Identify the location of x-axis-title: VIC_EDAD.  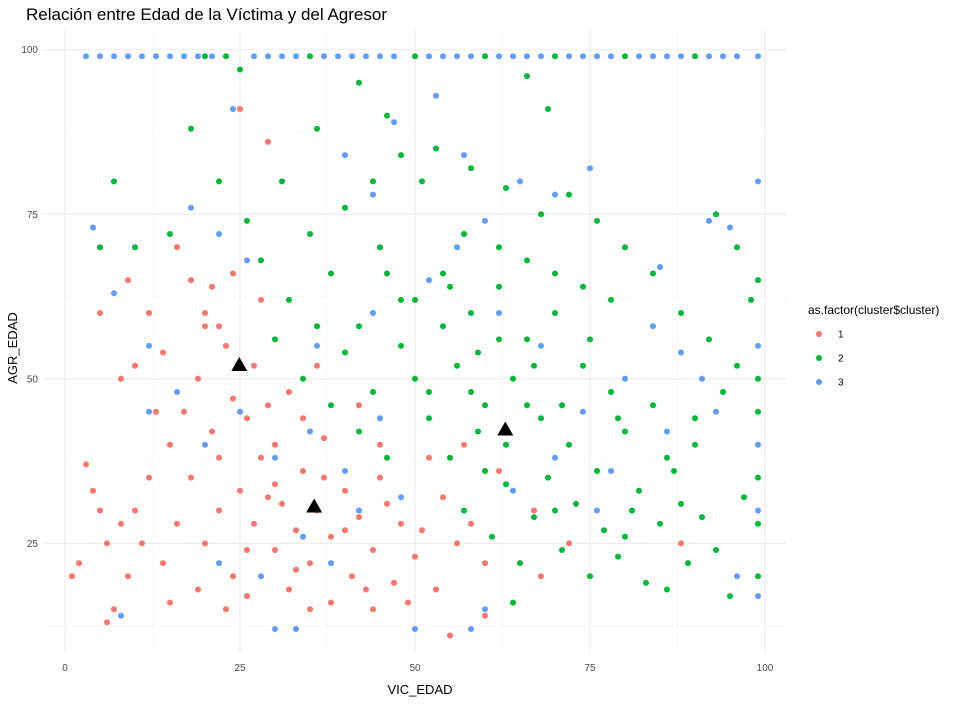
(419, 689).